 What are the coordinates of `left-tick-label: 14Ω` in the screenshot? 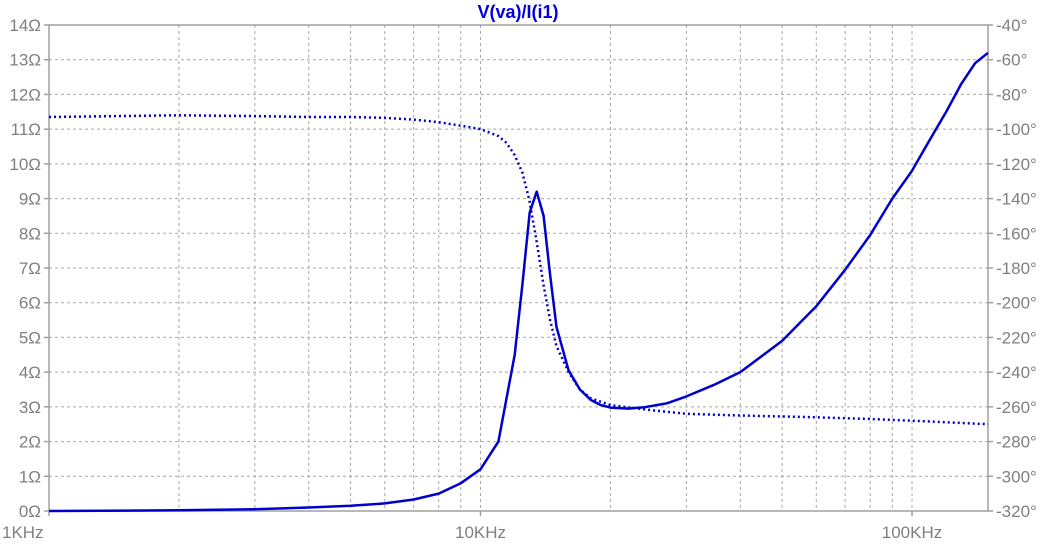 It's located at (25, 25).